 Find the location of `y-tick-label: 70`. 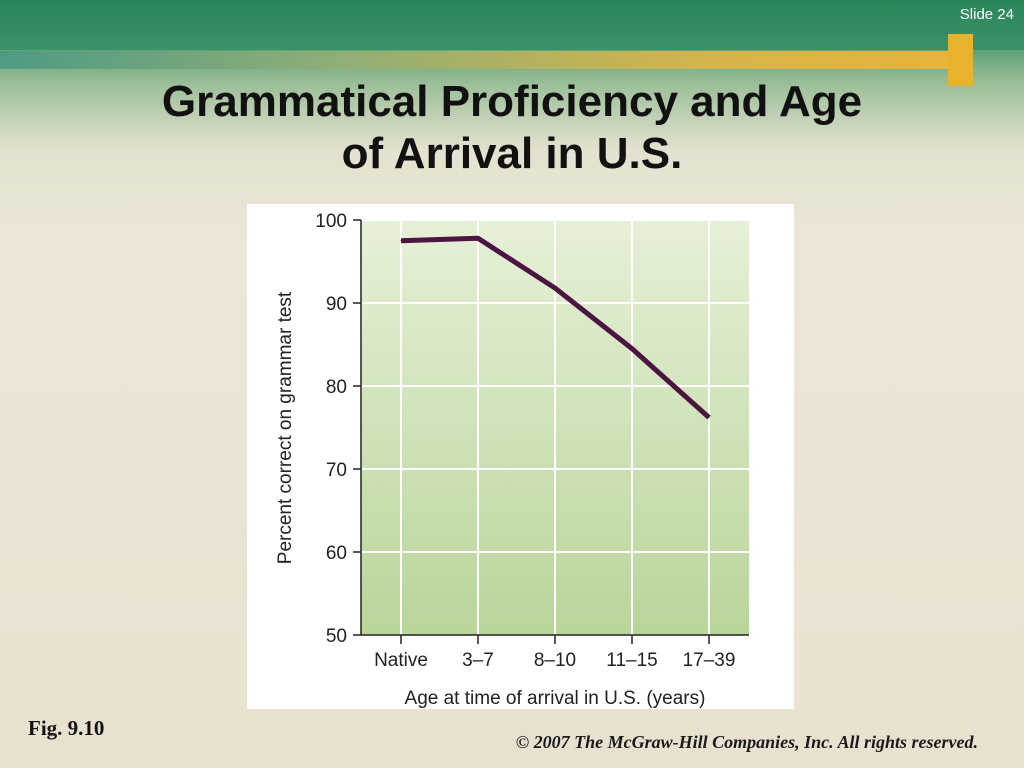

y-tick-label: 70 is located at coordinates (336, 470).